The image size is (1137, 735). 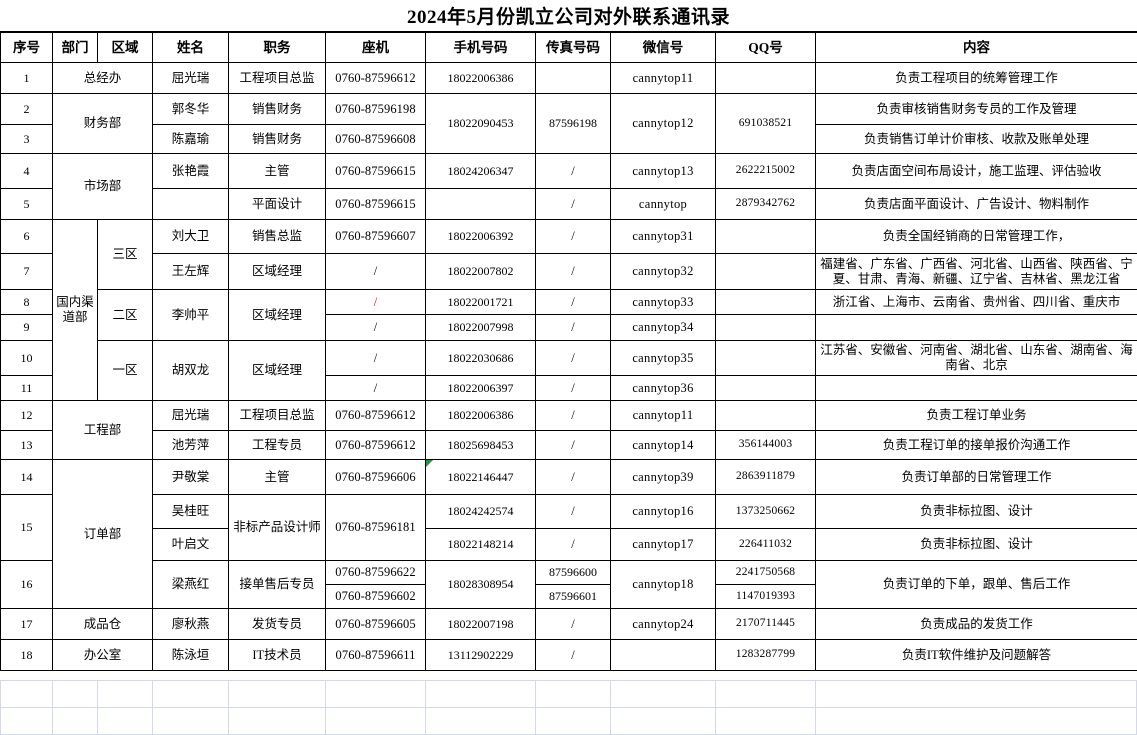 What do you see at coordinates (480, 123) in the screenshot?
I see `cell-mobile: 18022090453` at bounding box center [480, 123].